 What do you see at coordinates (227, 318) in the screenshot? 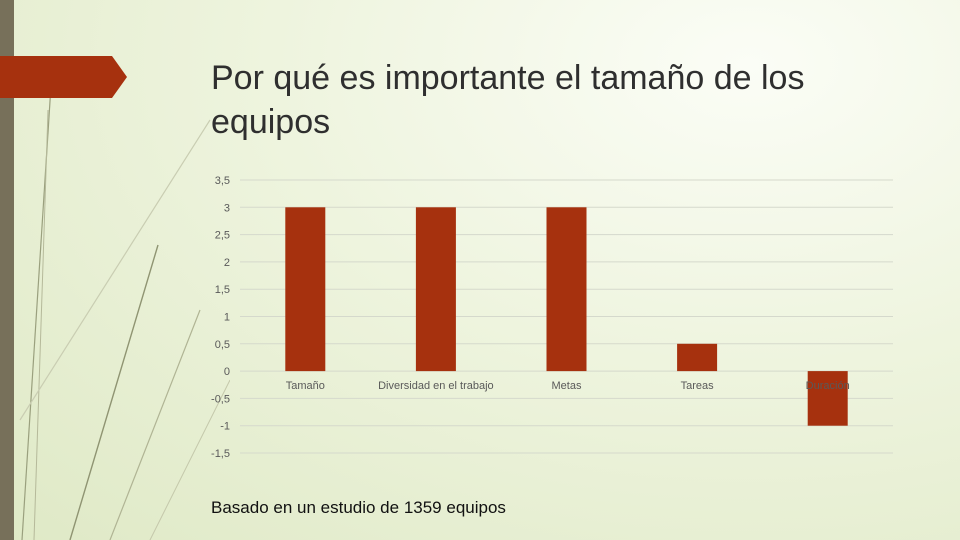
I see `y-tick-label: 1` at bounding box center [227, 318].